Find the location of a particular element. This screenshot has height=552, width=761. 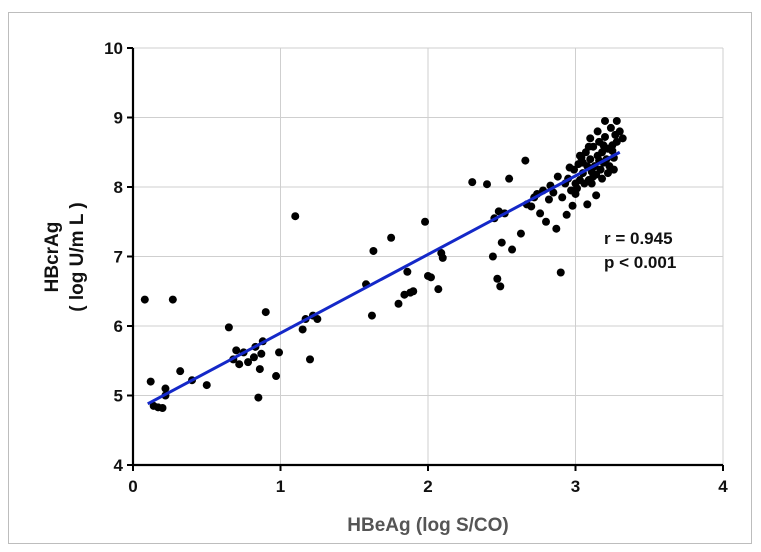

x-axis-label: HBeAg (log S/CO) is located at coordinates (428, 525).